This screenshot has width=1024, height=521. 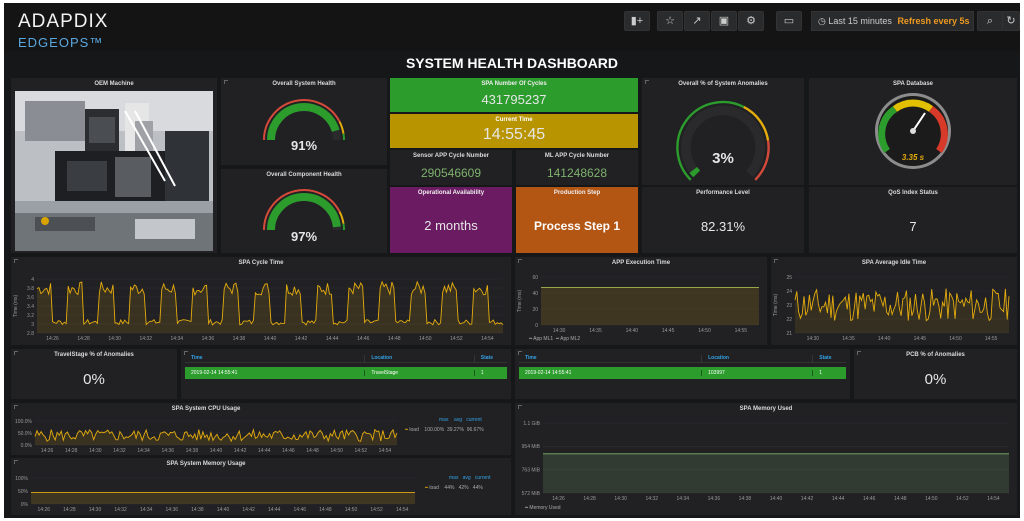 I want to click on table-cell: TravelStage, so click(x=420, y=373).